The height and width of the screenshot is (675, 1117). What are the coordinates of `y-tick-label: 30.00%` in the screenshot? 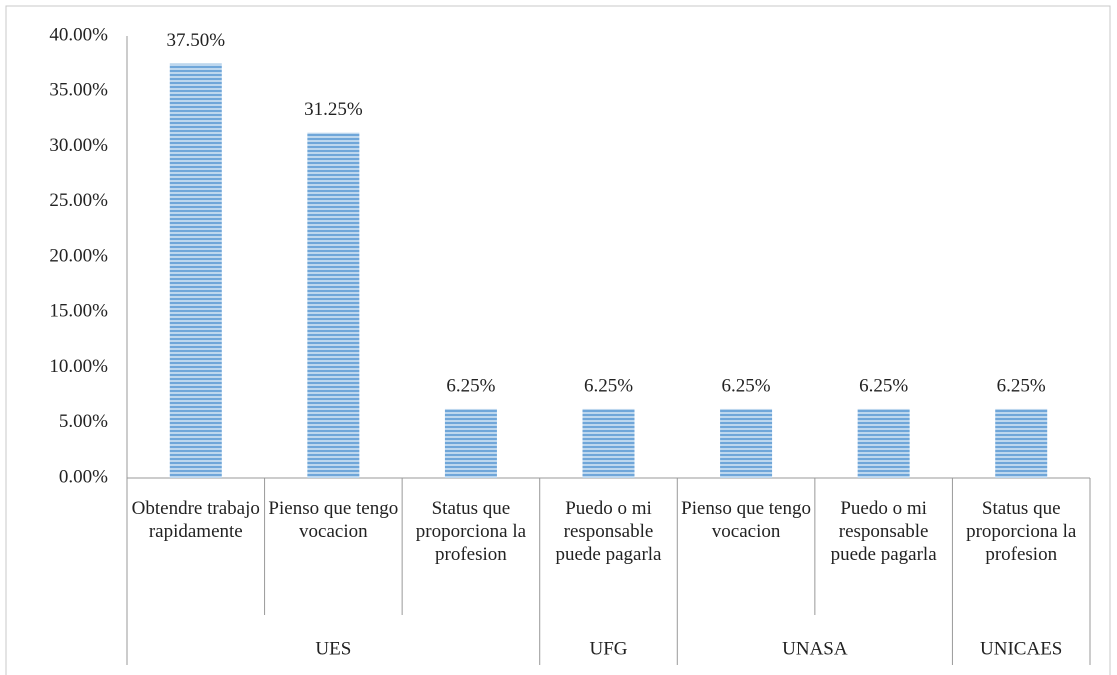 It's located at (78, 145).